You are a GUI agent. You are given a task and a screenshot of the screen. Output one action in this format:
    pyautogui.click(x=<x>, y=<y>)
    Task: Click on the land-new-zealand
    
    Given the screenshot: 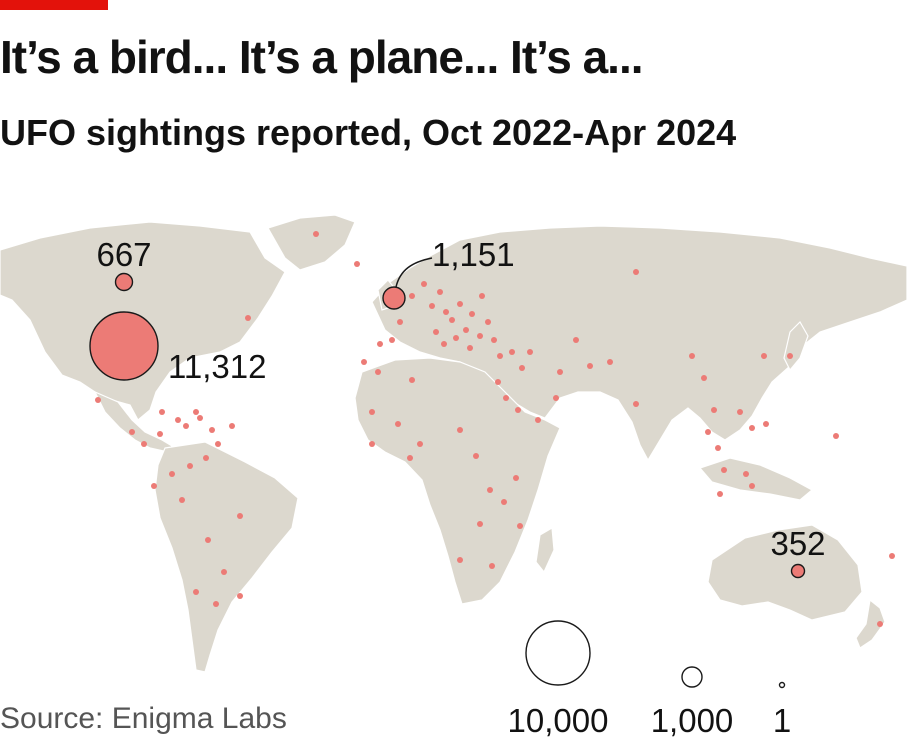 What is the action you would take?
    pyautogui.click(x=870, y=623)
    